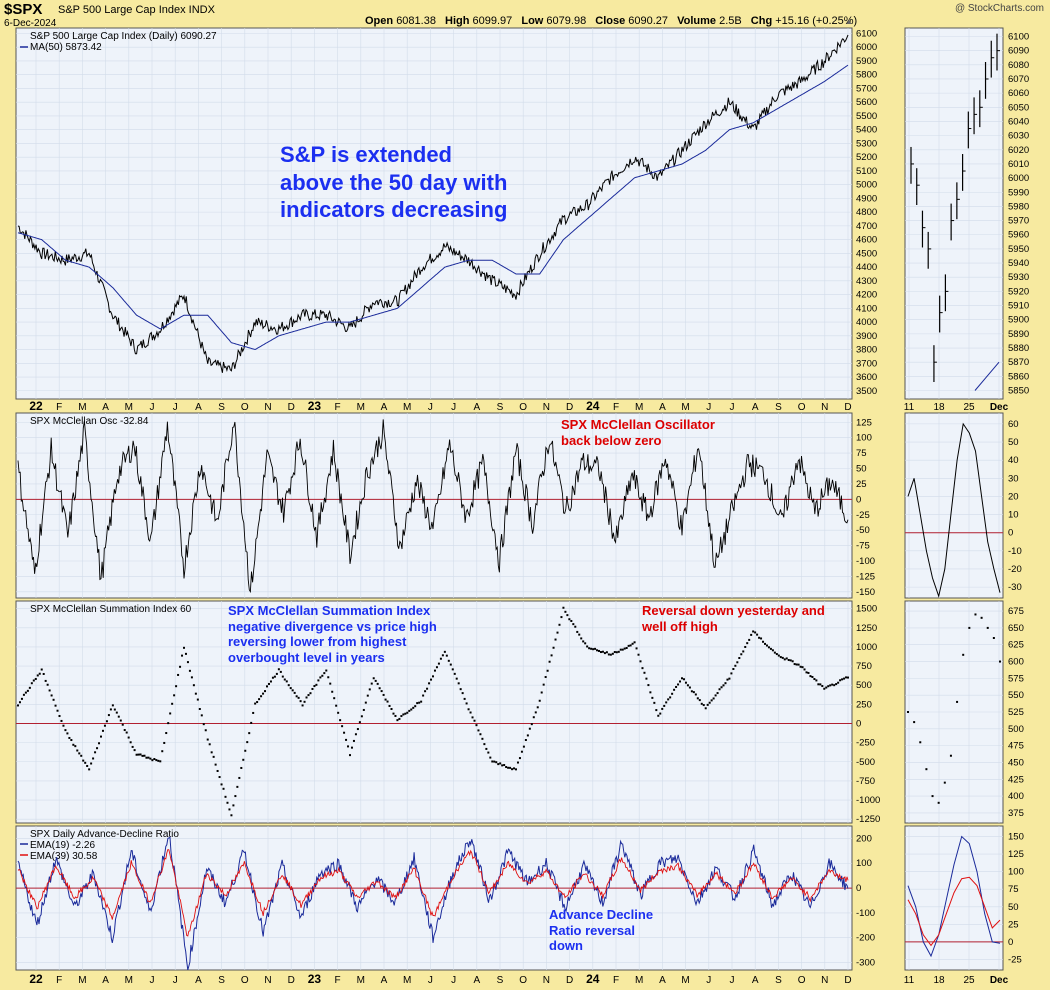  What do you see at coordinates (866, 336) in the screenshot?
I see `y-tick-label: 3900` at bounding box center [866, 336].